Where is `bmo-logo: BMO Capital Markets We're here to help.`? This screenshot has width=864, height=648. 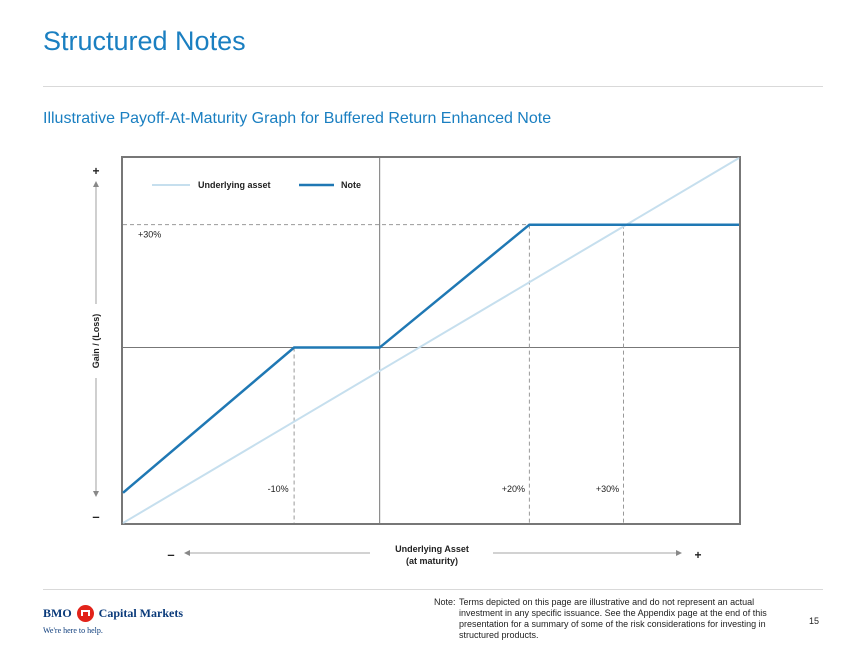
bmo-logo: BMO Capital Markets We're here to help. is located at coordinates (113, 620).